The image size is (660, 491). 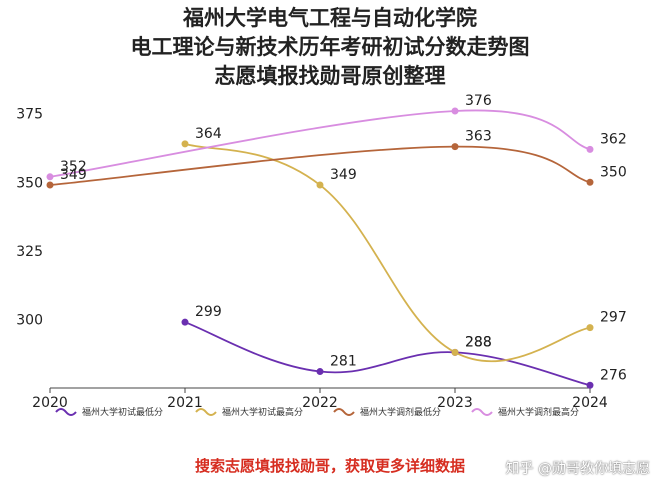 I want to click on y-tick-label: 350, so click(x=29, y=183).